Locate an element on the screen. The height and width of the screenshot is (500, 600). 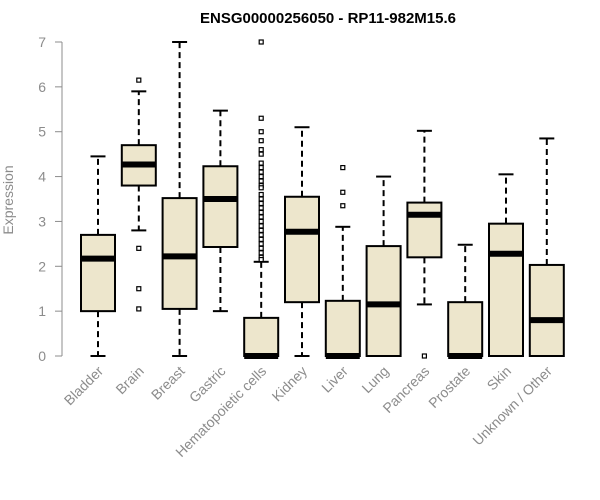
box-pancreas is located at coordinates (424, 244).